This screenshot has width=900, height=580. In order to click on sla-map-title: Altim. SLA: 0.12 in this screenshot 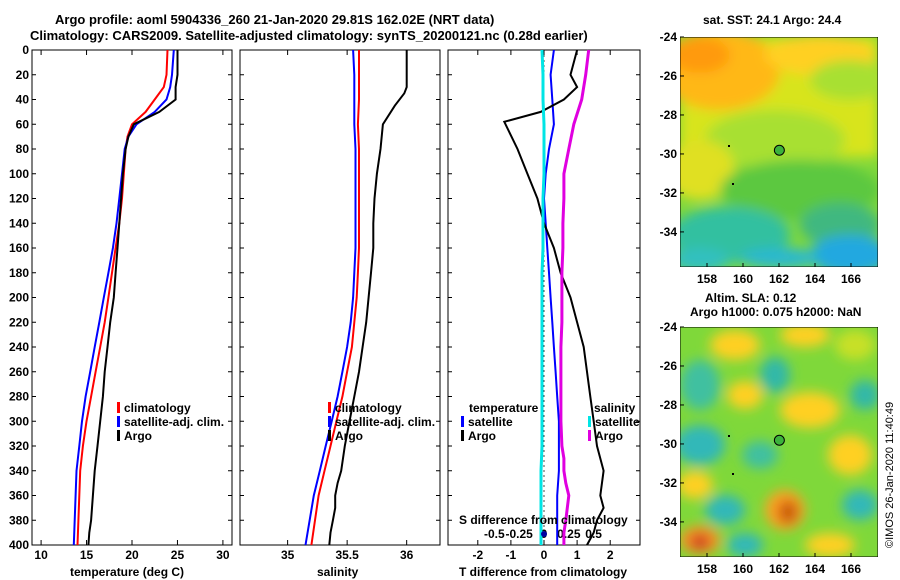, I will do `click(751, 298)`.